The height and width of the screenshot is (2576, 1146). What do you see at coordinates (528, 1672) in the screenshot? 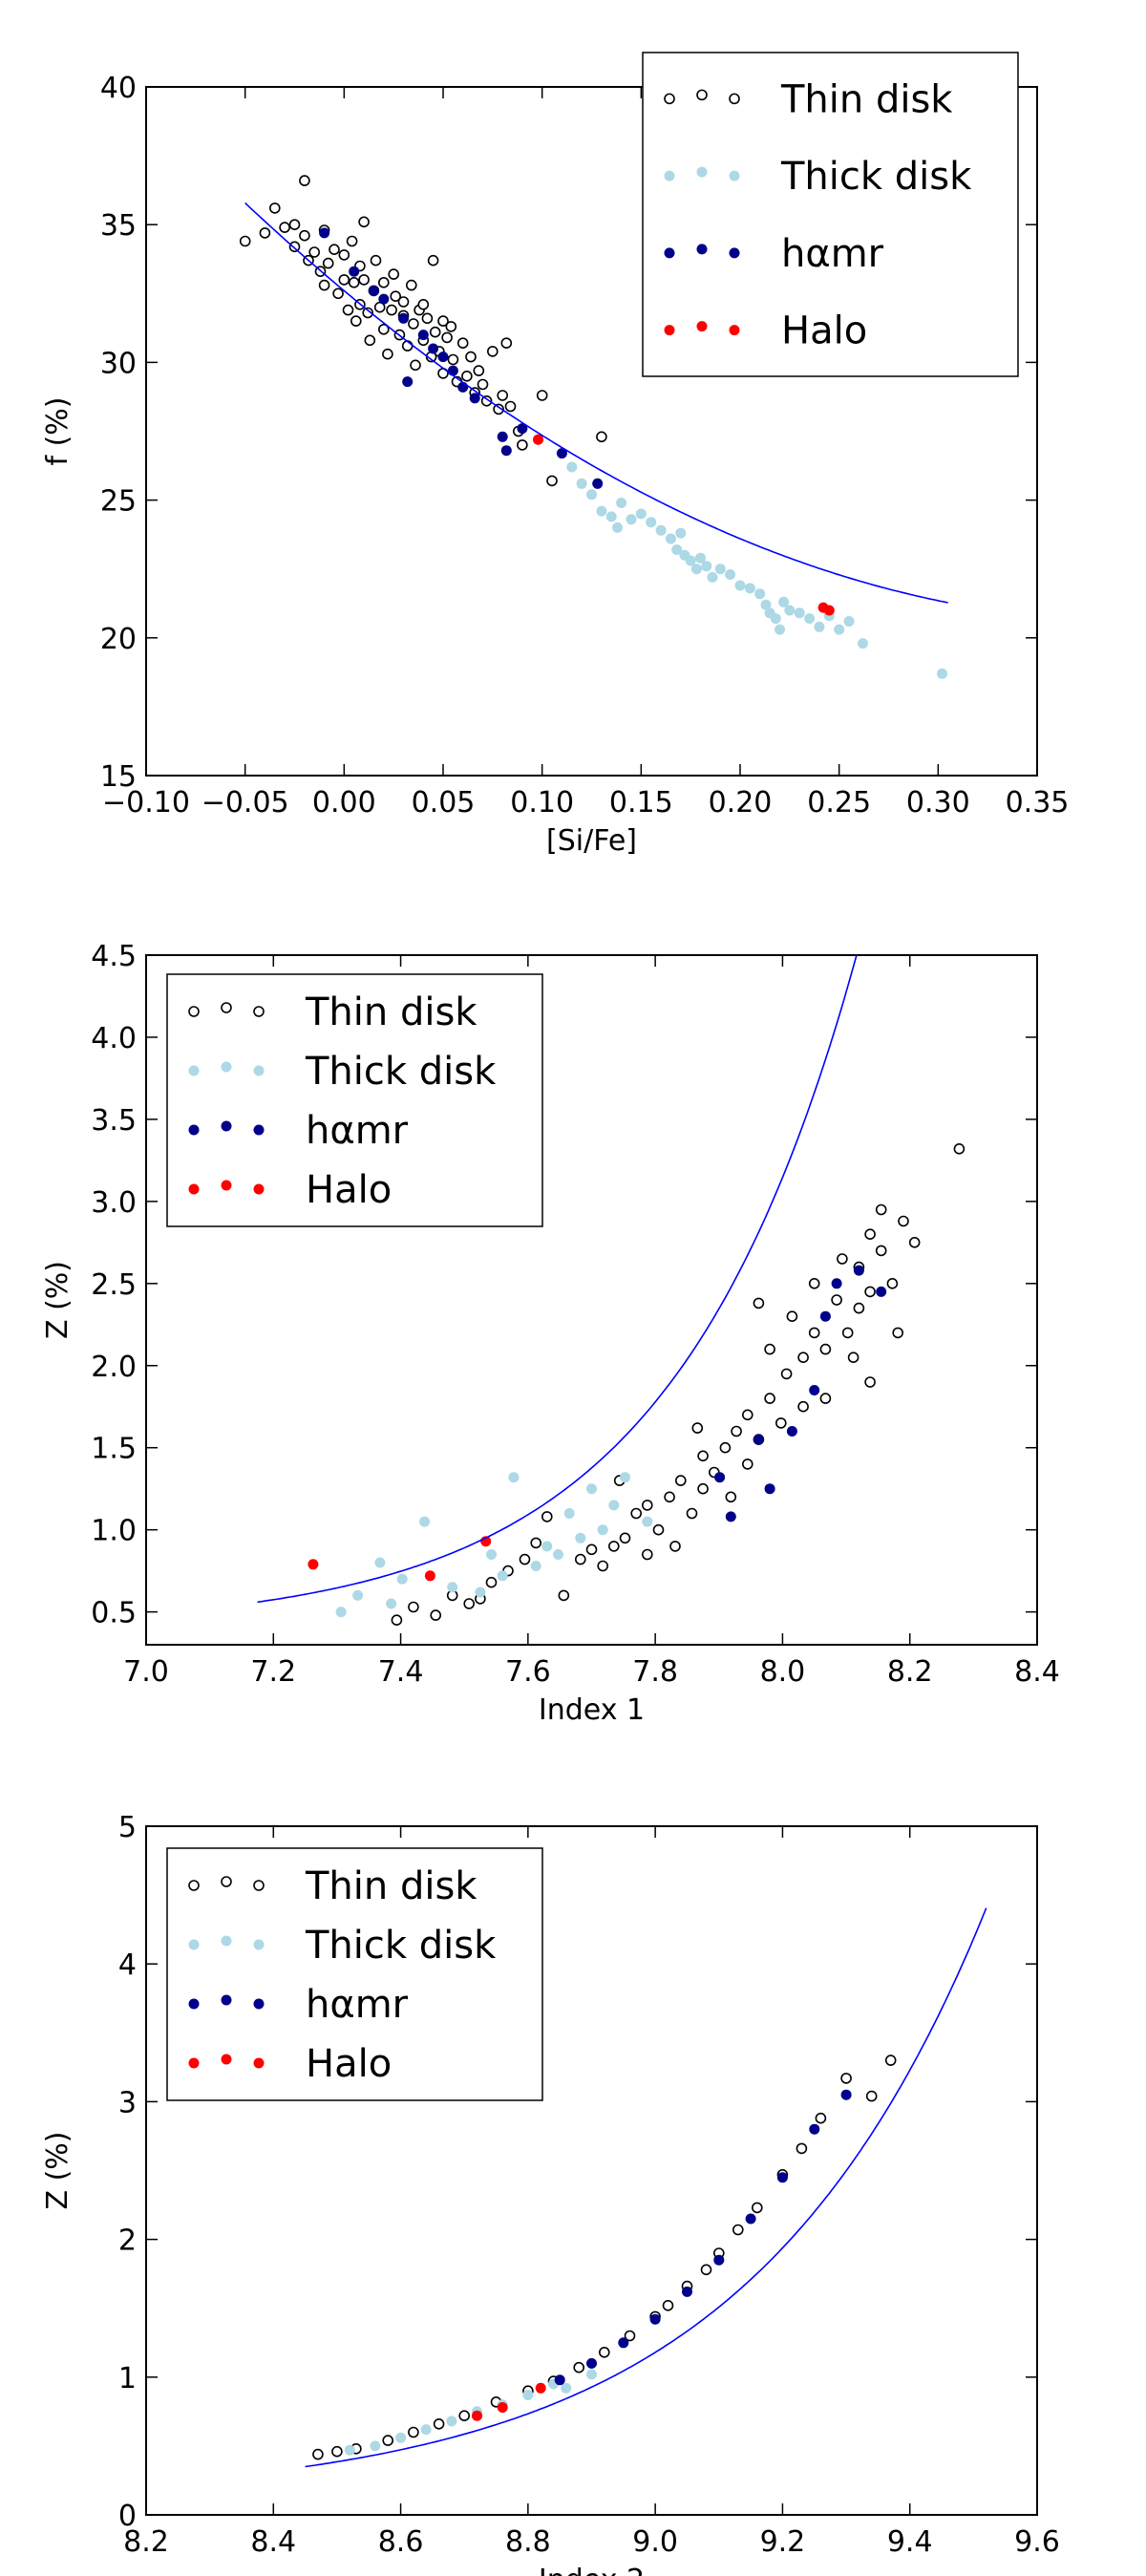
I see `x-tick-label: 7.6` at bounding box center [528, 1672].